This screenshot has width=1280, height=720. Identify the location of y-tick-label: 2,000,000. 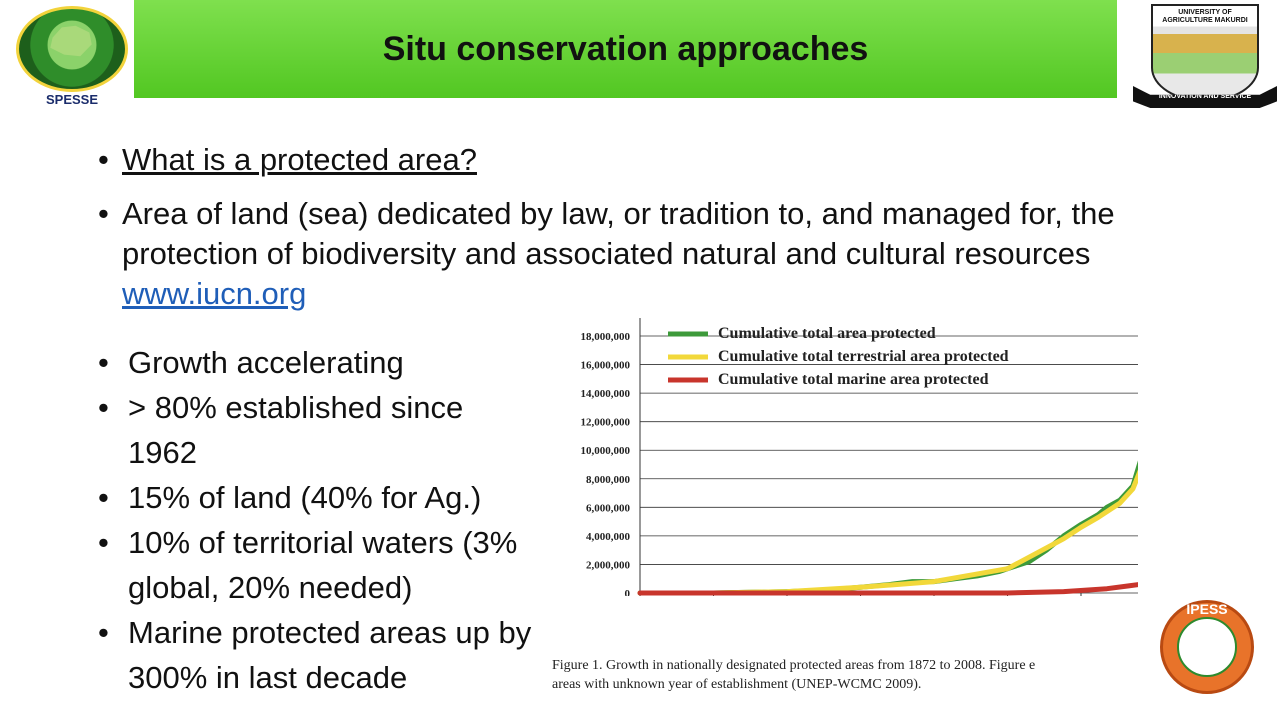
(608, 565).